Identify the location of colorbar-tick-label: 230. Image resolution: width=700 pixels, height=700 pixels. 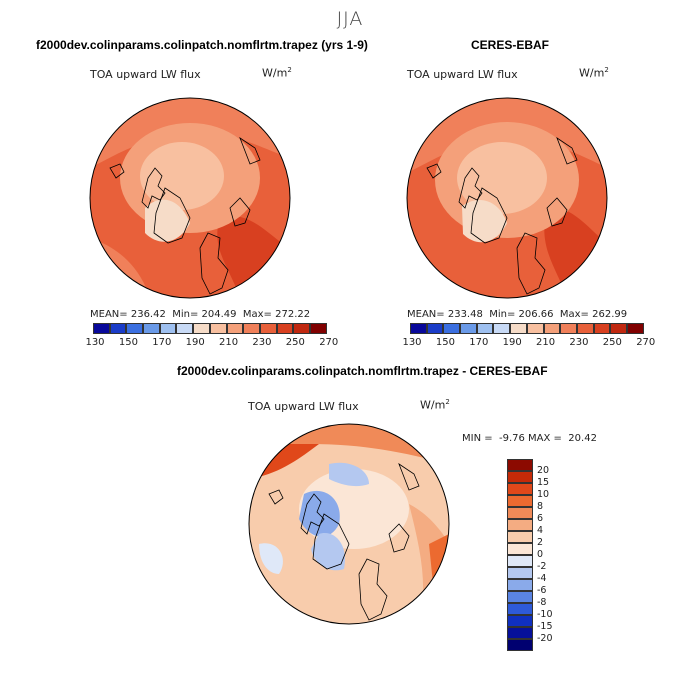
(262, 342).